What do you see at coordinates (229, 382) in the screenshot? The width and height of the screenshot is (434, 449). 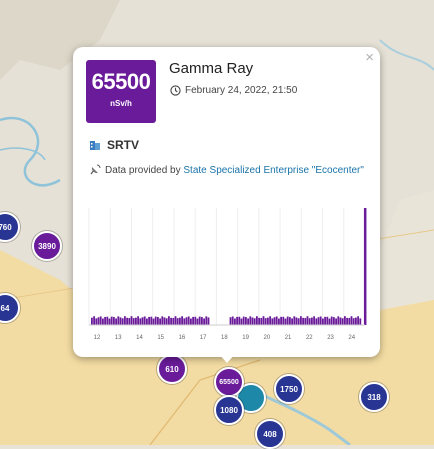 I see `map-marker: 65500` at bounding box center [229, 382].